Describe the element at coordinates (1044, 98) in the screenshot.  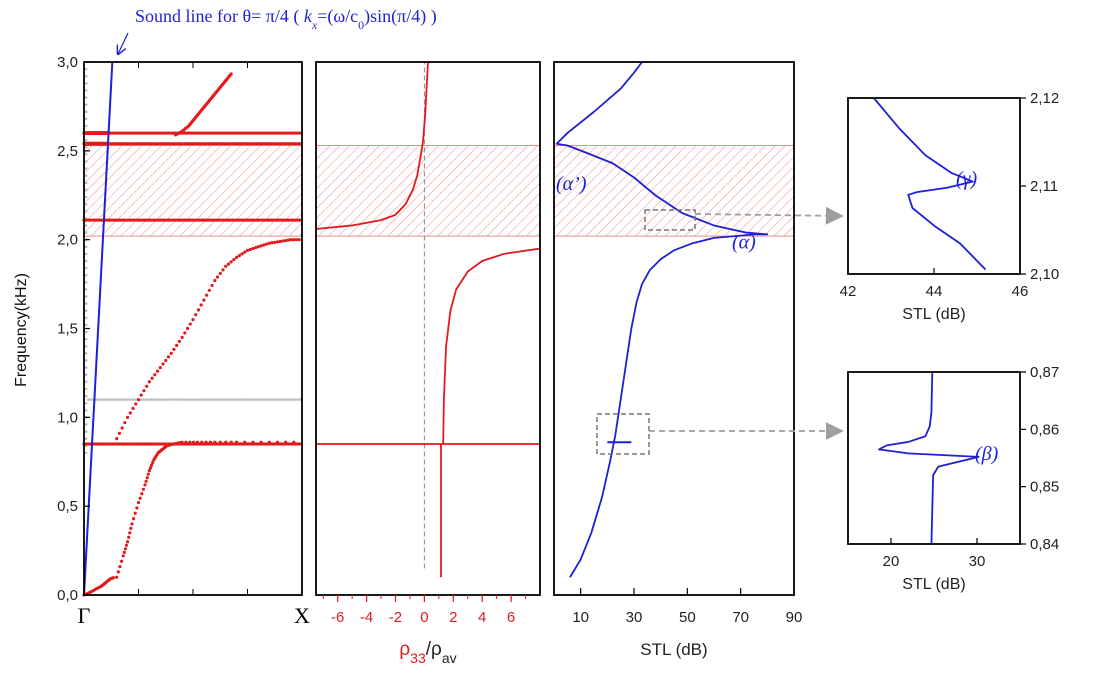
I see `y-tick-label: 2,12` at that location.